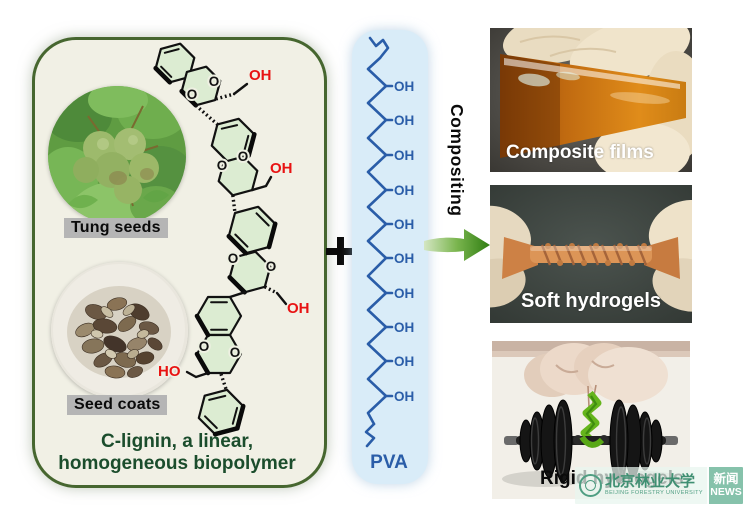 The image size is (745, 518). Describe the element at coordinates (169, 371) in the screenshot. I see `hydroxyl-label: HO` at that location.